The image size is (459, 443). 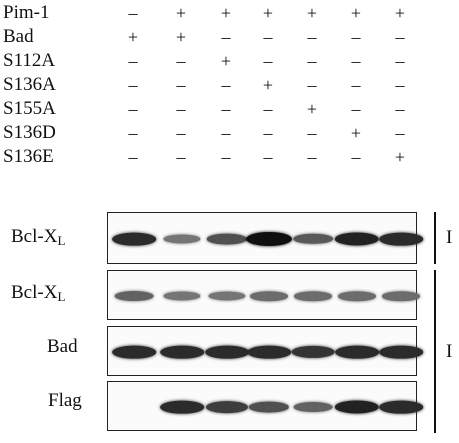 I want to click on bracket-line-top, so click(x=435, y=238).